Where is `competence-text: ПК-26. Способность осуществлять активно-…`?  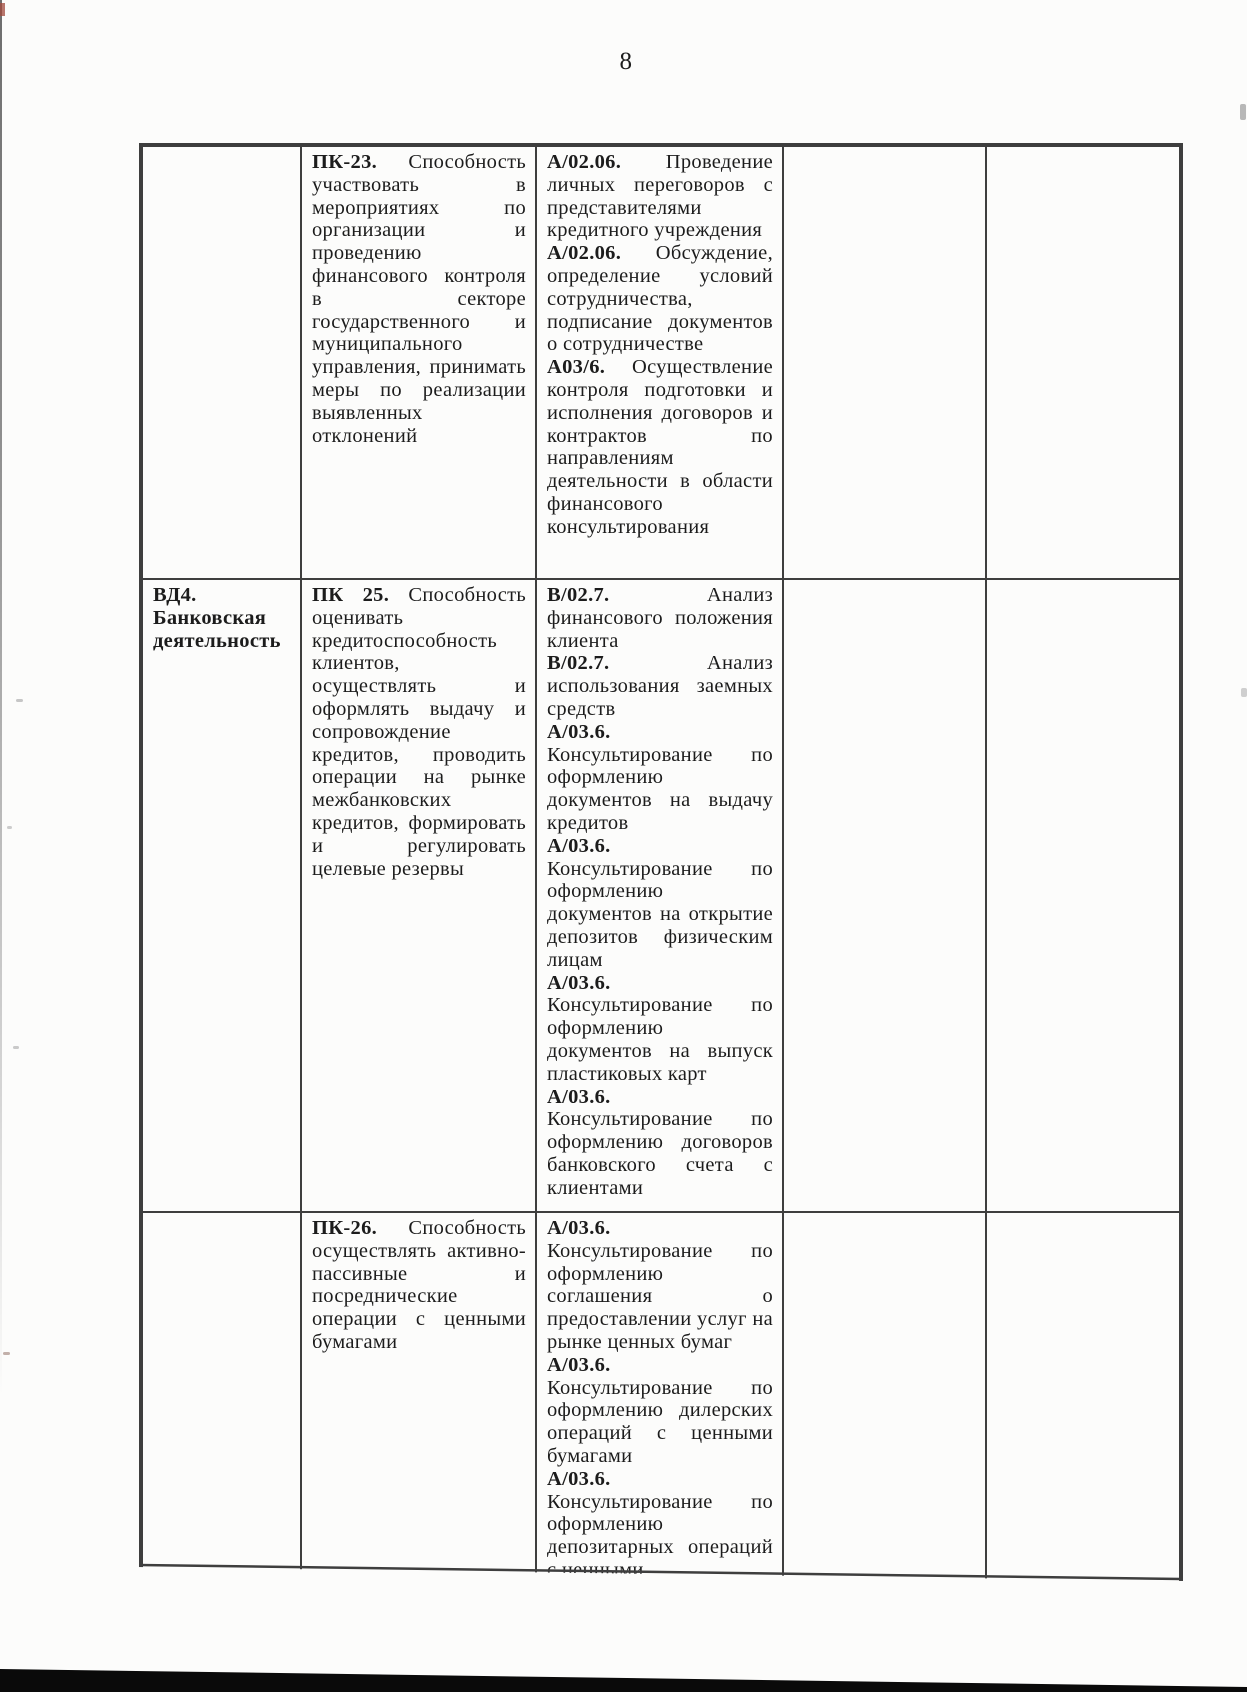
competence-text: ПК-26. Способность осуществлять активно-… is located at coordinates (419, 1285).